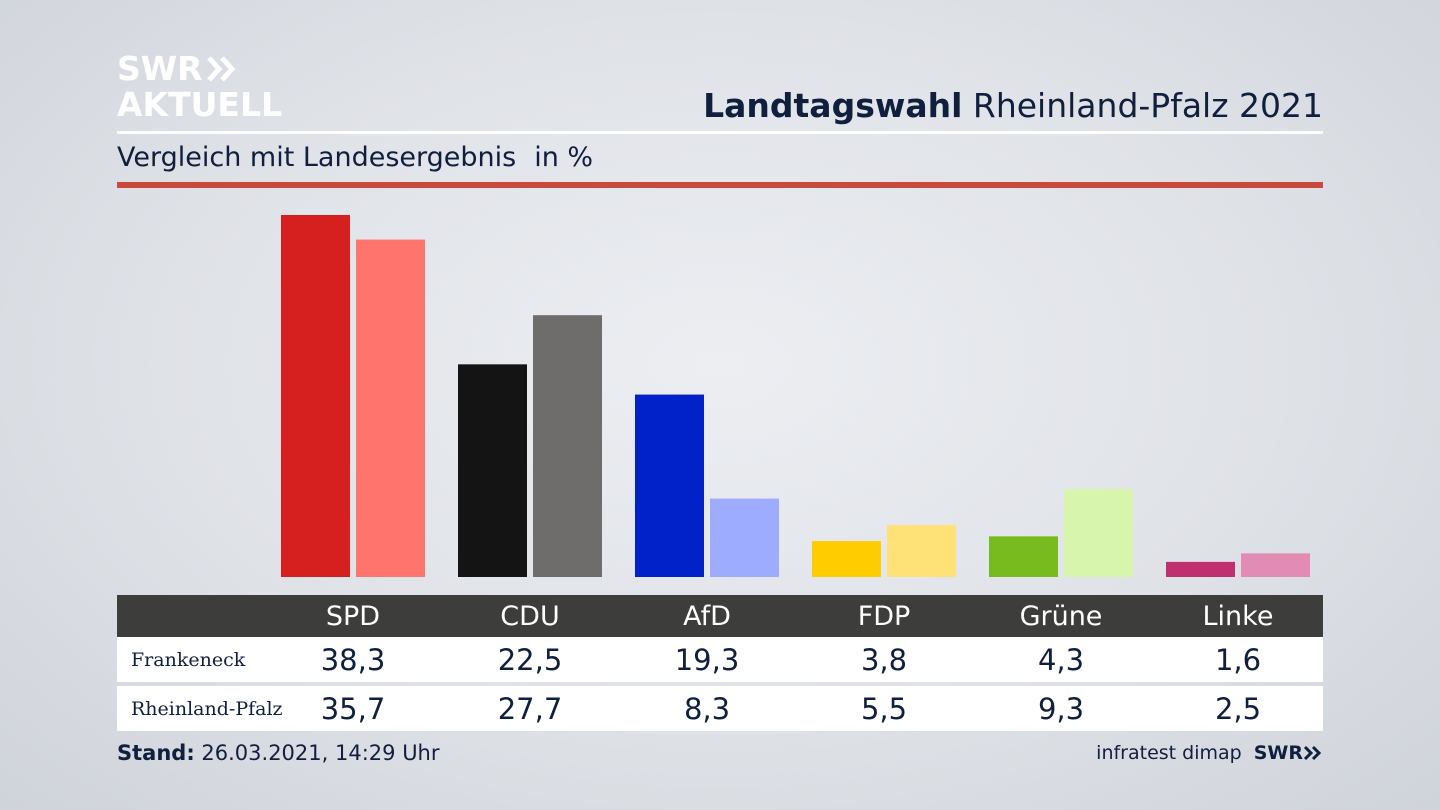 The width and height of the screenshot is (1440, 810). I want to click on bar-grne-rheinland-pfalz, so click(1098, 533).